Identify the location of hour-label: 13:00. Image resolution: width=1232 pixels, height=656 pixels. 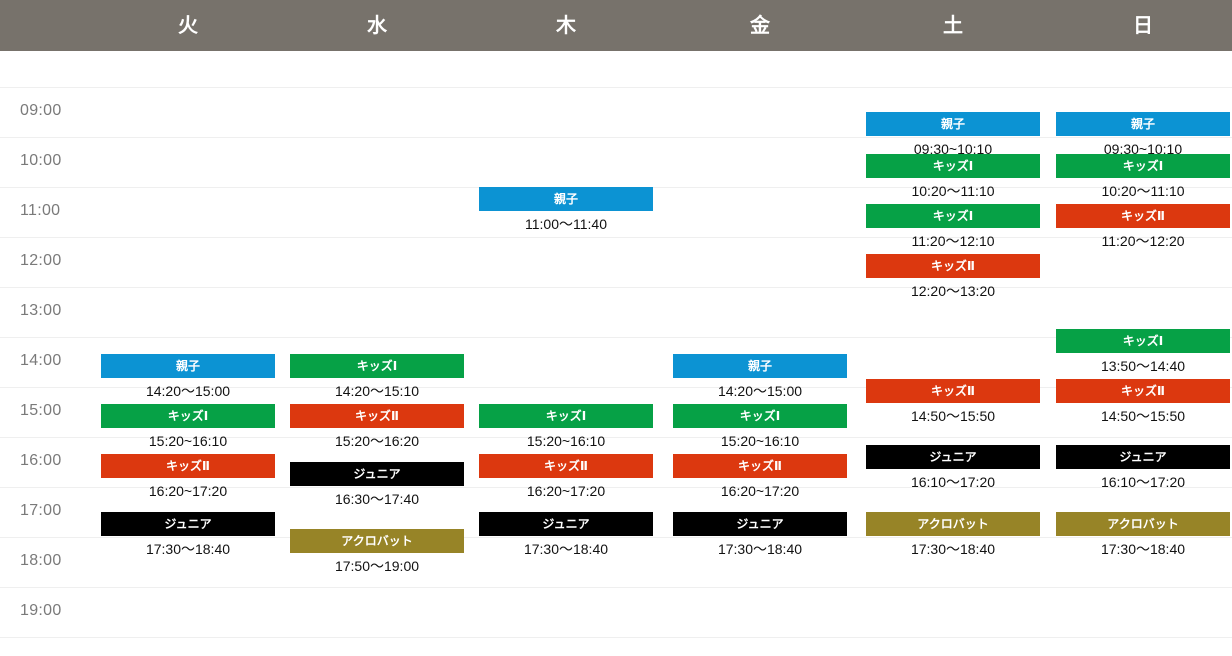
(41, 310).